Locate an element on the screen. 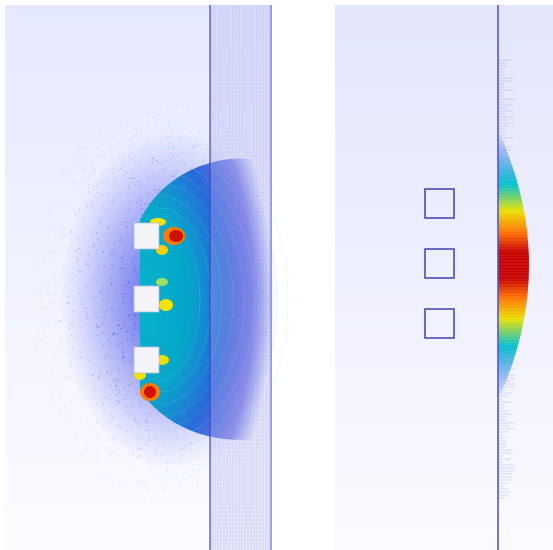 The image size is (553, 550). mesh-strip is located at coordinates (241, 277).